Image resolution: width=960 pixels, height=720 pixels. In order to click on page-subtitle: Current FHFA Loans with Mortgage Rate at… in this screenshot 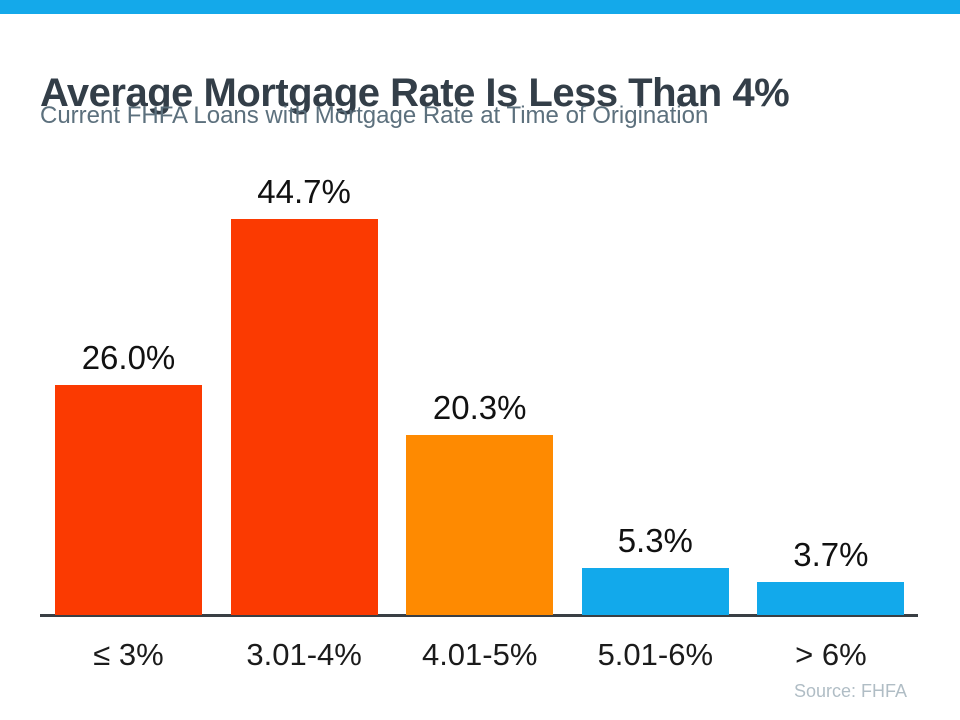, I will do `click(374, 115)`.